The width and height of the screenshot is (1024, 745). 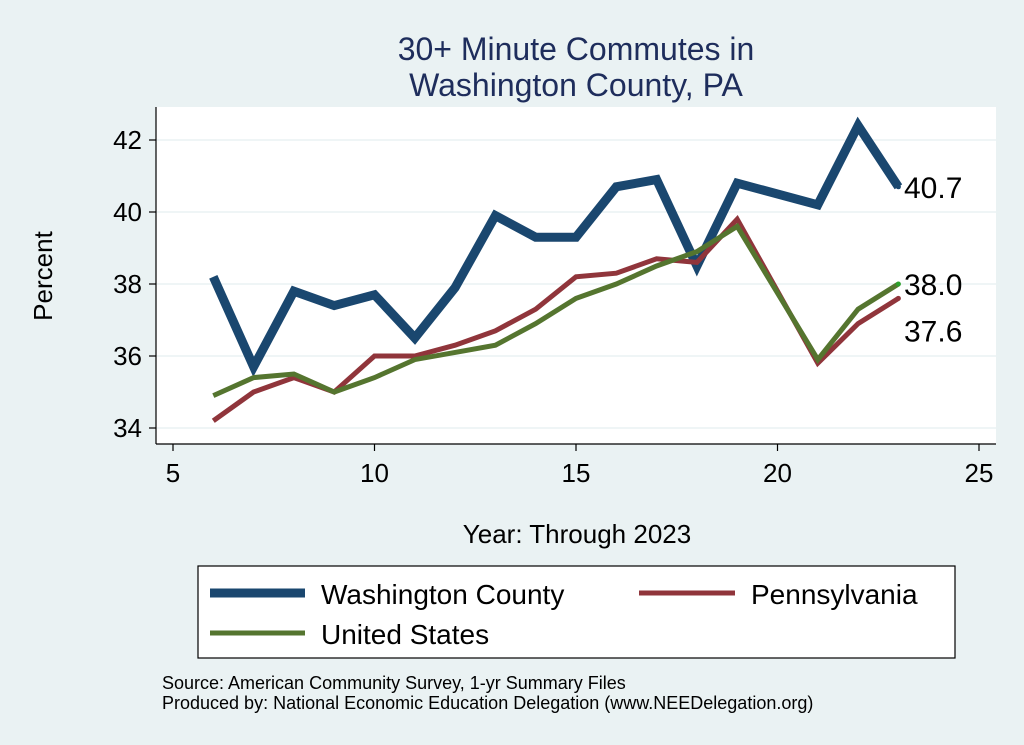 I want to click on legend-label-washington-county: Washington County, so click(x=442, y=594).